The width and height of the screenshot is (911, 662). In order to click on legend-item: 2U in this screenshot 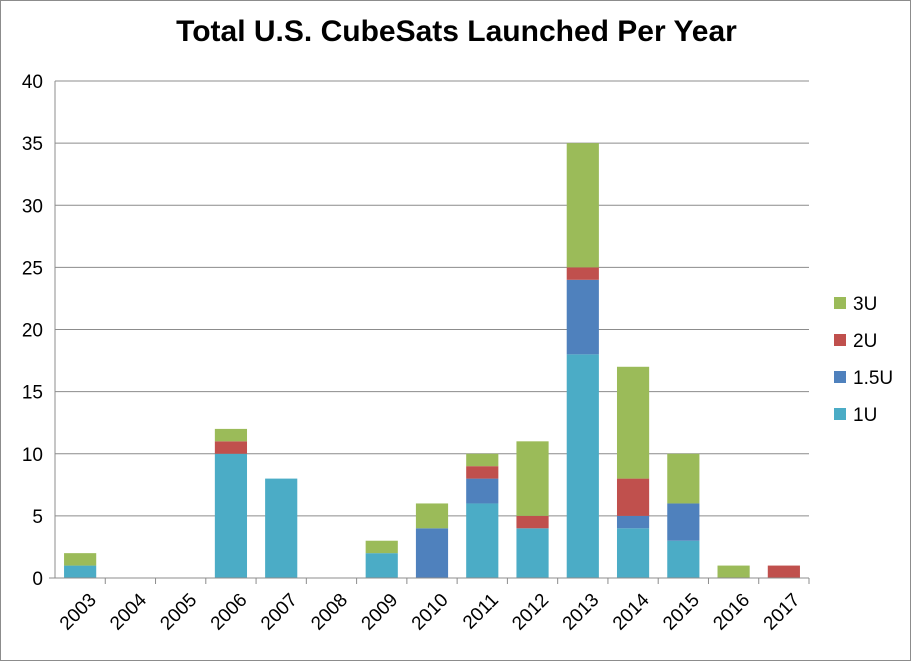, I will do `click(855, 341)`.